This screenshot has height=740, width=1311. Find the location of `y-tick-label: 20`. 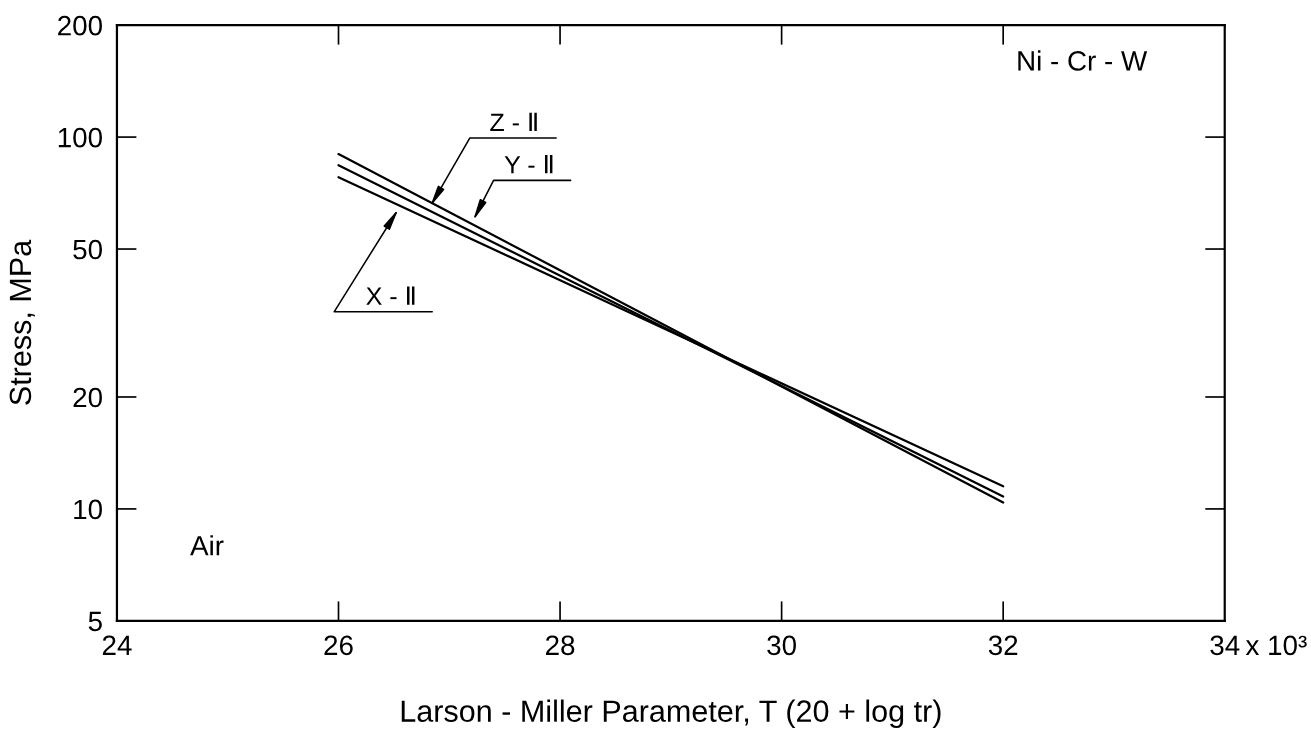

y-tick-label: 20 is located at coordinates (87, 397).